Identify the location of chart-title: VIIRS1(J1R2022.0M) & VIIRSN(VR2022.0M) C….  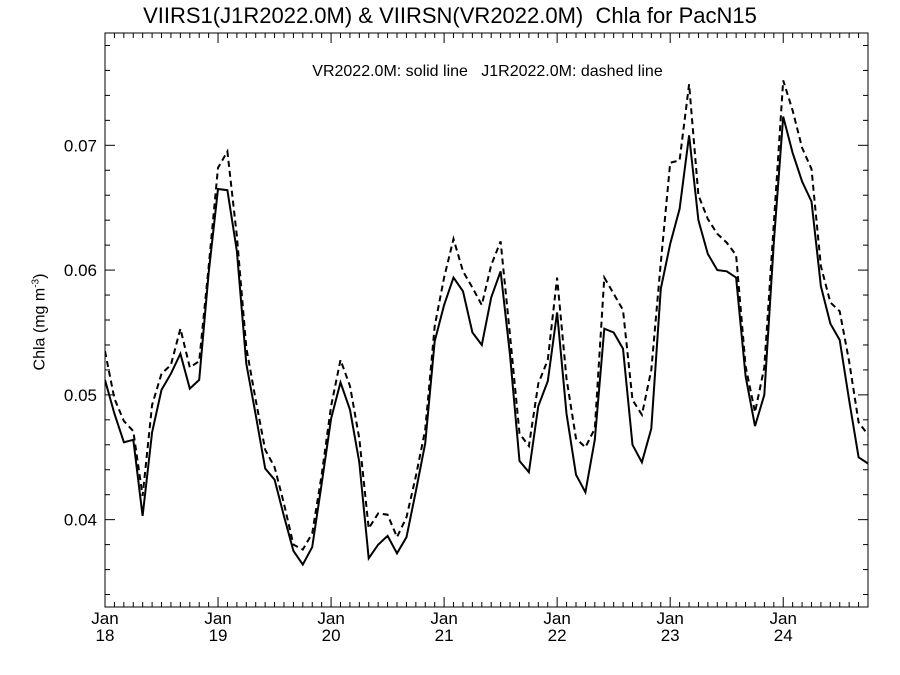
(450, 15).